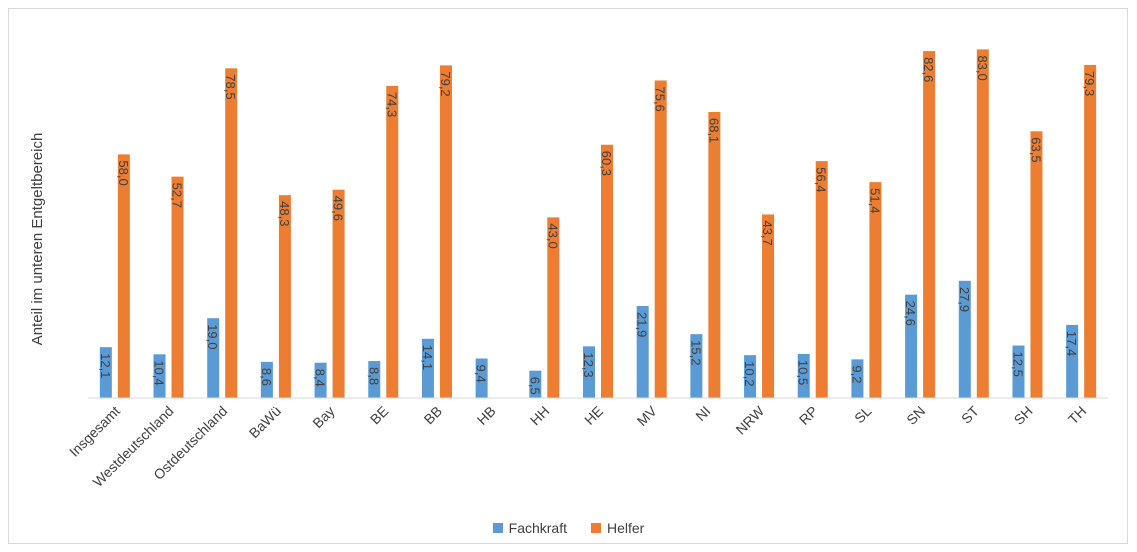 The height and width of the screenshot is (552, 1137). I want to click on x-tick-label-11: NI, so click(702, 413).